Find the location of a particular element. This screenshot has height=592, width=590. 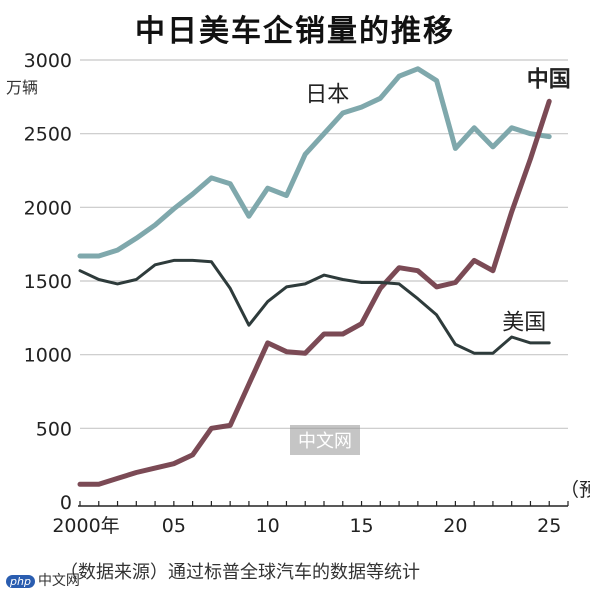

y-tick-label: 0 is located at coordinates (66, 503).